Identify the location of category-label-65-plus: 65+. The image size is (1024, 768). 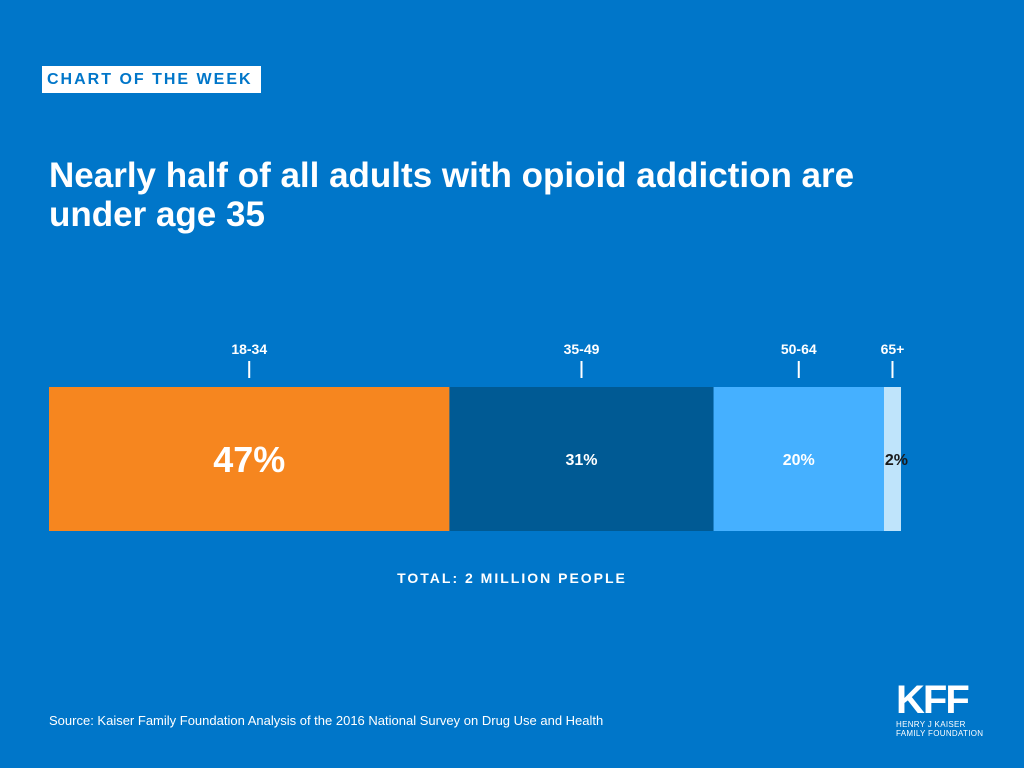
(893, 349).